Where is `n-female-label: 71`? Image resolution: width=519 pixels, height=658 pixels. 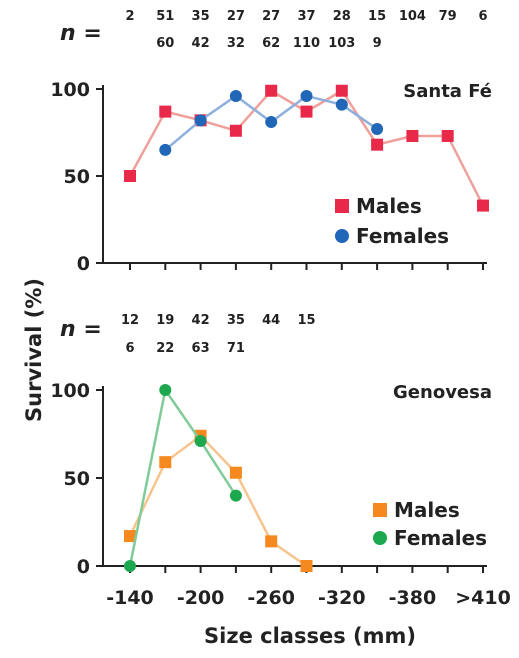
n-female-label: 71 is located at coordinates (236, 348).